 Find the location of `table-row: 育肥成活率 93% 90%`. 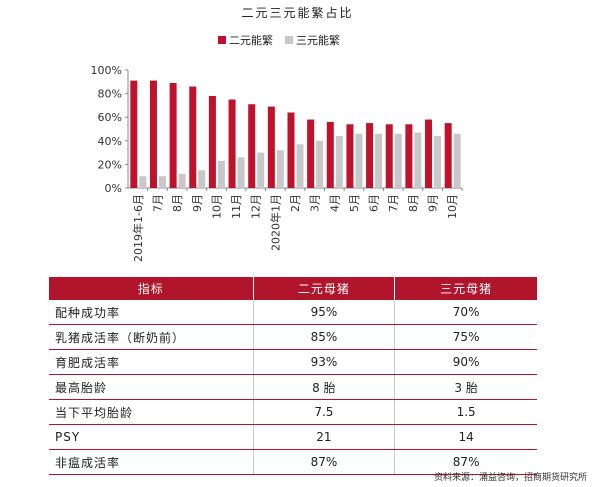

table-row: 育肥成活率 93% 90% is located at coordinates (293, 362).